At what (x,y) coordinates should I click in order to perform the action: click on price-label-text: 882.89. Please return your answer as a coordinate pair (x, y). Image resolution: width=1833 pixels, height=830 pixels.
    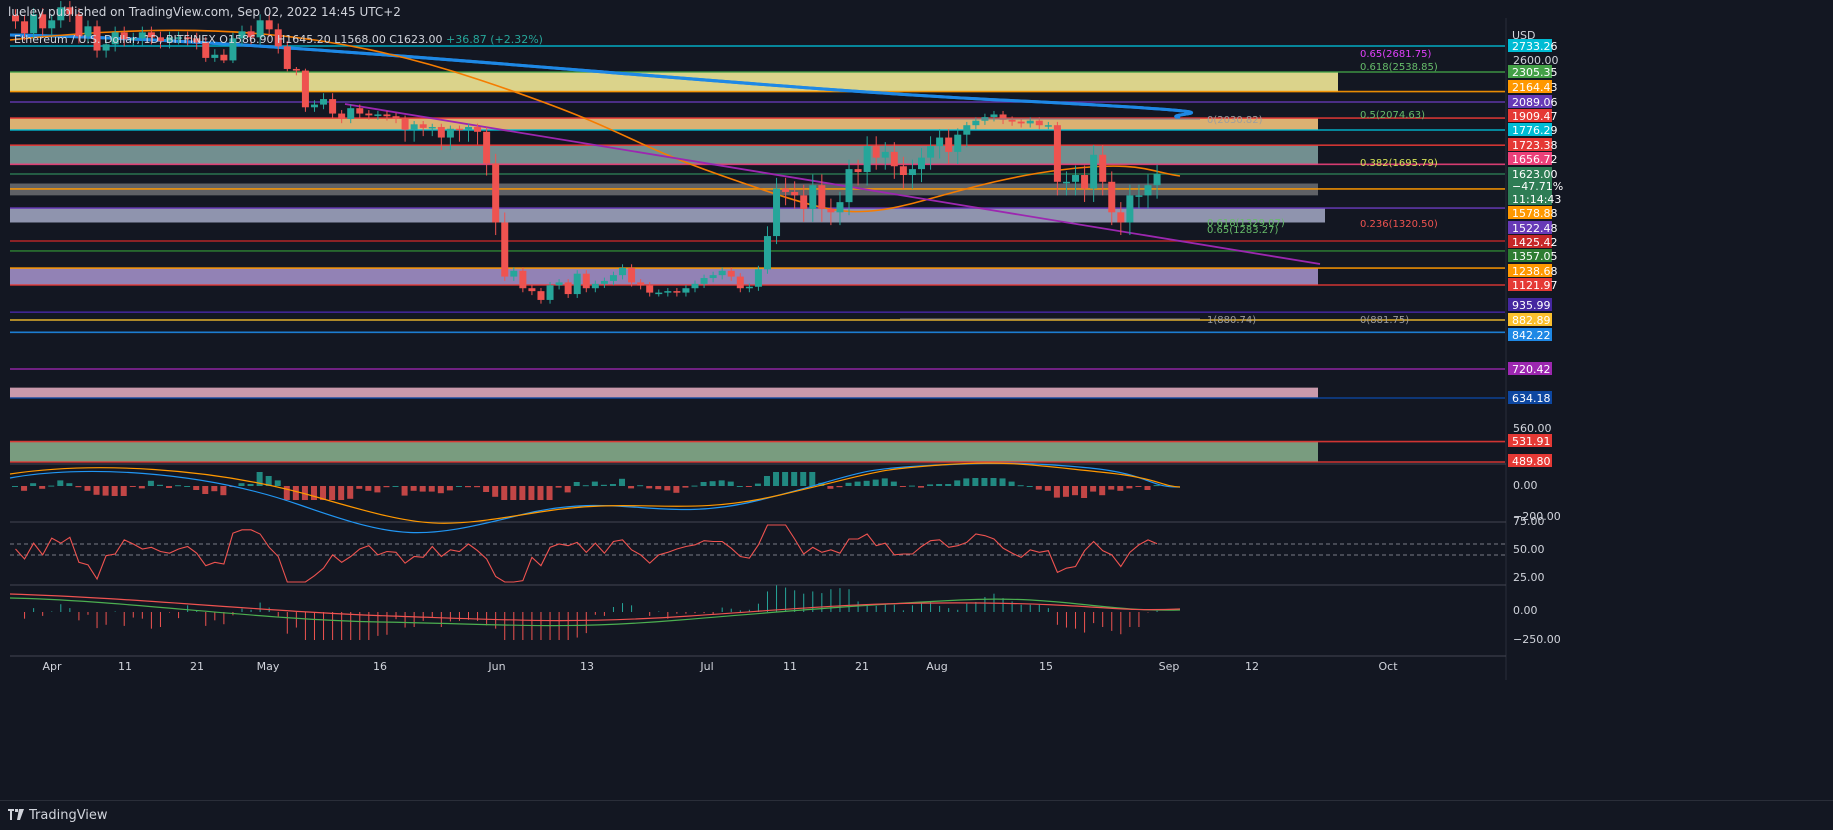
    Looking at the image, I should click on (1531, 320).